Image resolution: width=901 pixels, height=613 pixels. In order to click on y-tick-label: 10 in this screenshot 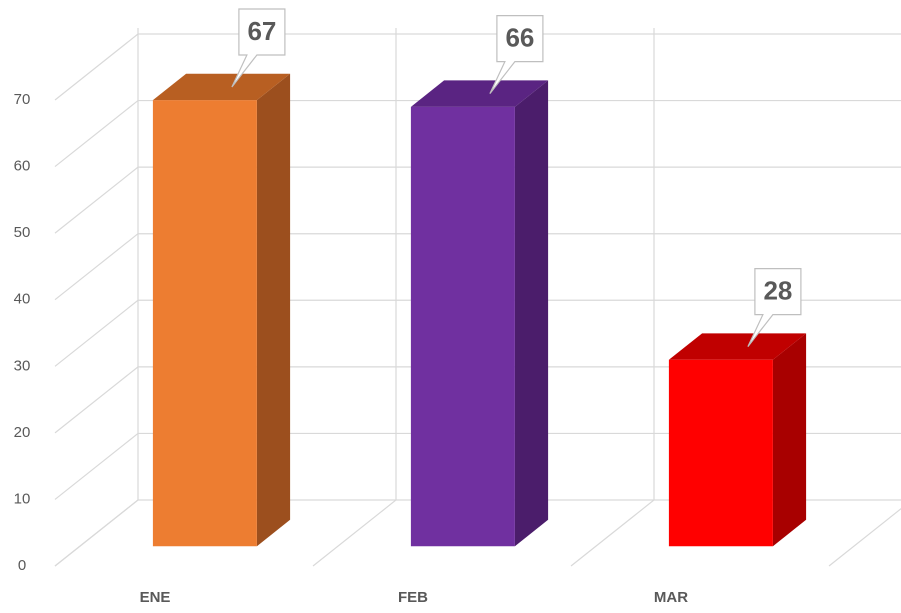, I will do `click(22, 498)`.